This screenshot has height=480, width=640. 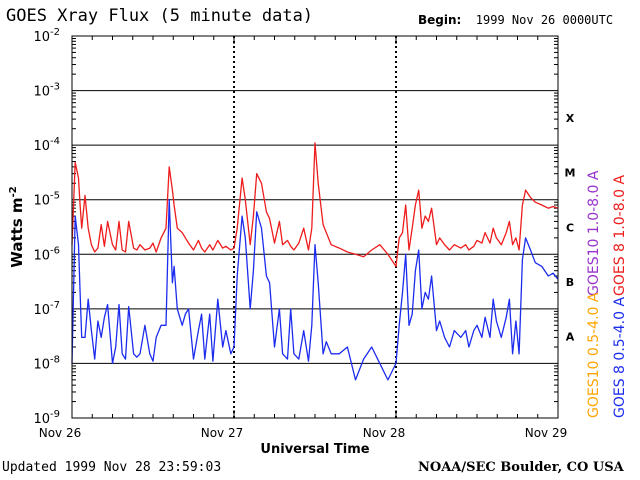 I want to click on x-tick-label: Nov 29, so click(x=546, y=433).